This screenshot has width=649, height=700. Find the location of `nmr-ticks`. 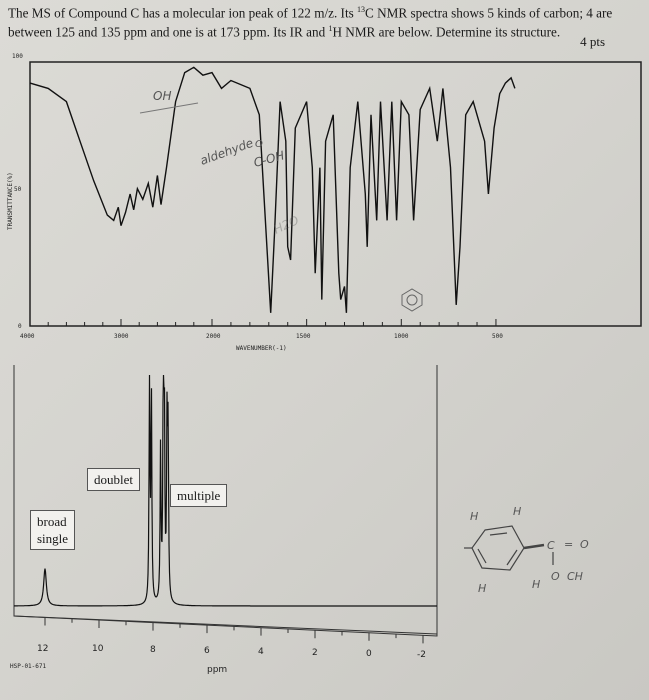

nmr-ticks is located at coordinates (234, 630).